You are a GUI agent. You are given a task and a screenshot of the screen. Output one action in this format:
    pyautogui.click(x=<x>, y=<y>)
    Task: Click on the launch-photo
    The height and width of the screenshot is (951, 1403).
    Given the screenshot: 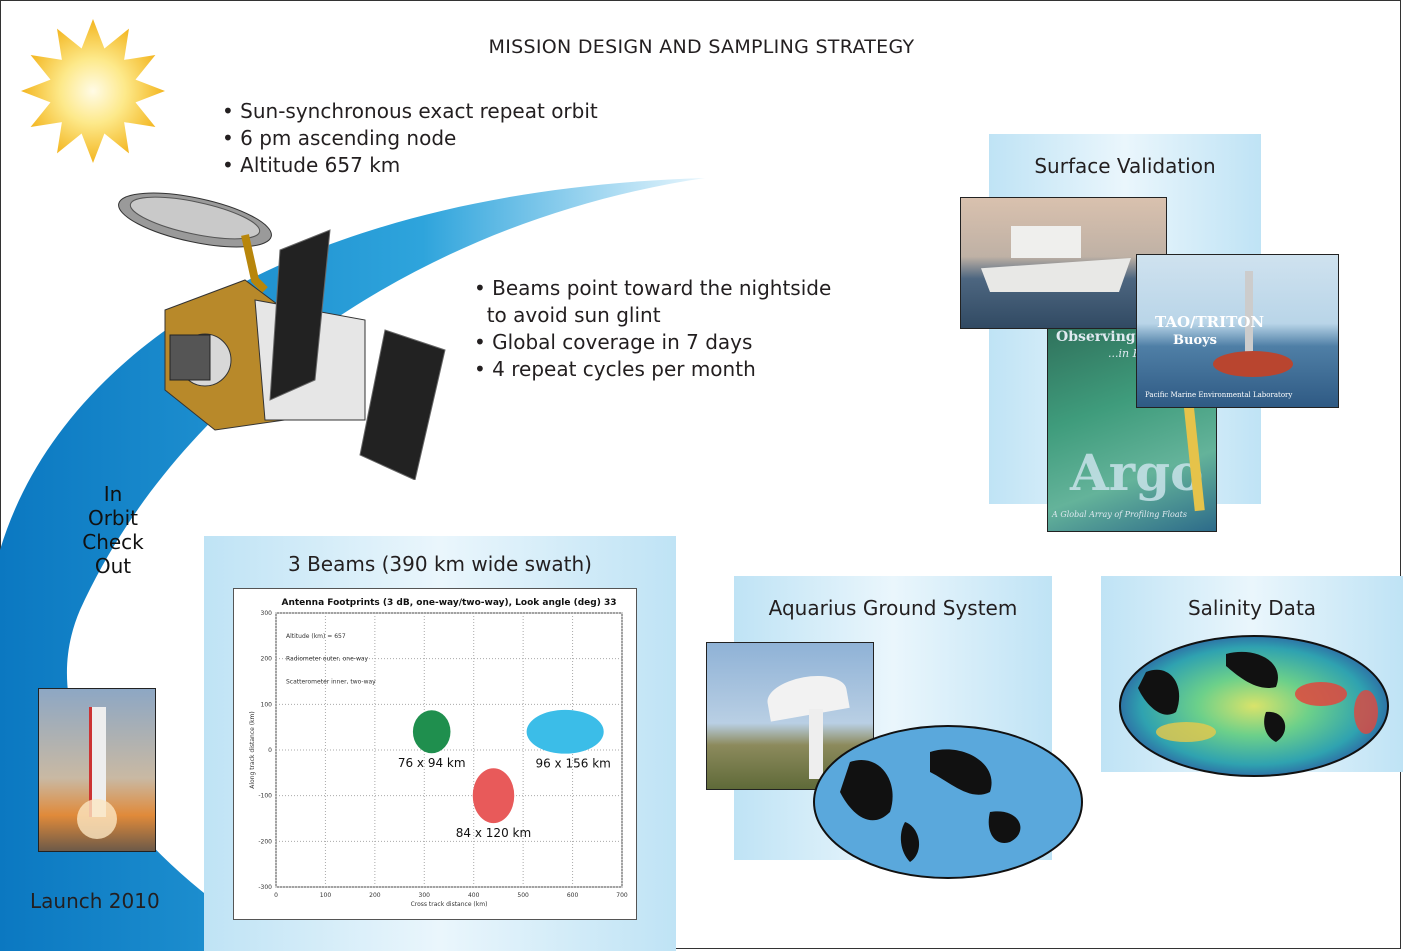 What is the action you would take?
    pyautogui.click(x=97, y=770)
    